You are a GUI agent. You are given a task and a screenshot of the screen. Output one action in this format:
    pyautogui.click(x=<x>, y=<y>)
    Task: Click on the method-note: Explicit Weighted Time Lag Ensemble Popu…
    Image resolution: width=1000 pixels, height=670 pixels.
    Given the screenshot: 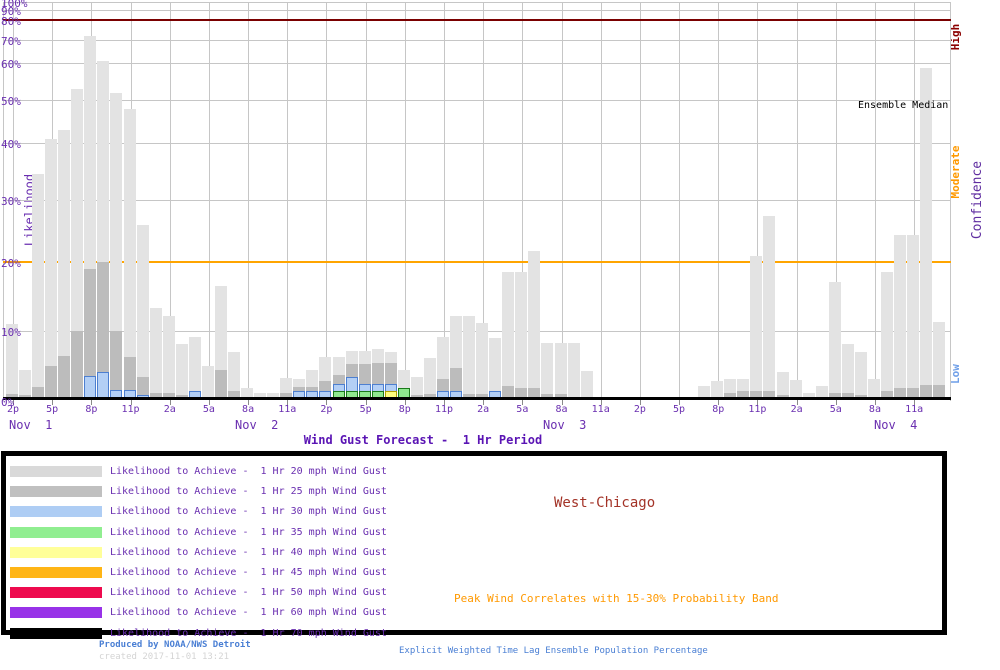 What is the action you would take?
    pyautogui.click(x=553, y=651)
    